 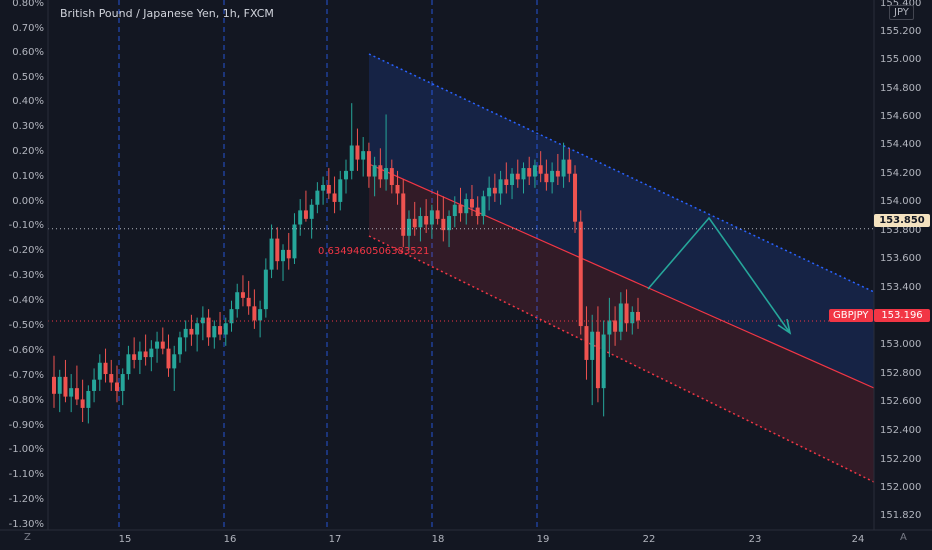 What do you see at coordinates (26, 225) in the screenshot?
I see `percent-axis-tick: -0.10%` at bounding box center [26, 225].